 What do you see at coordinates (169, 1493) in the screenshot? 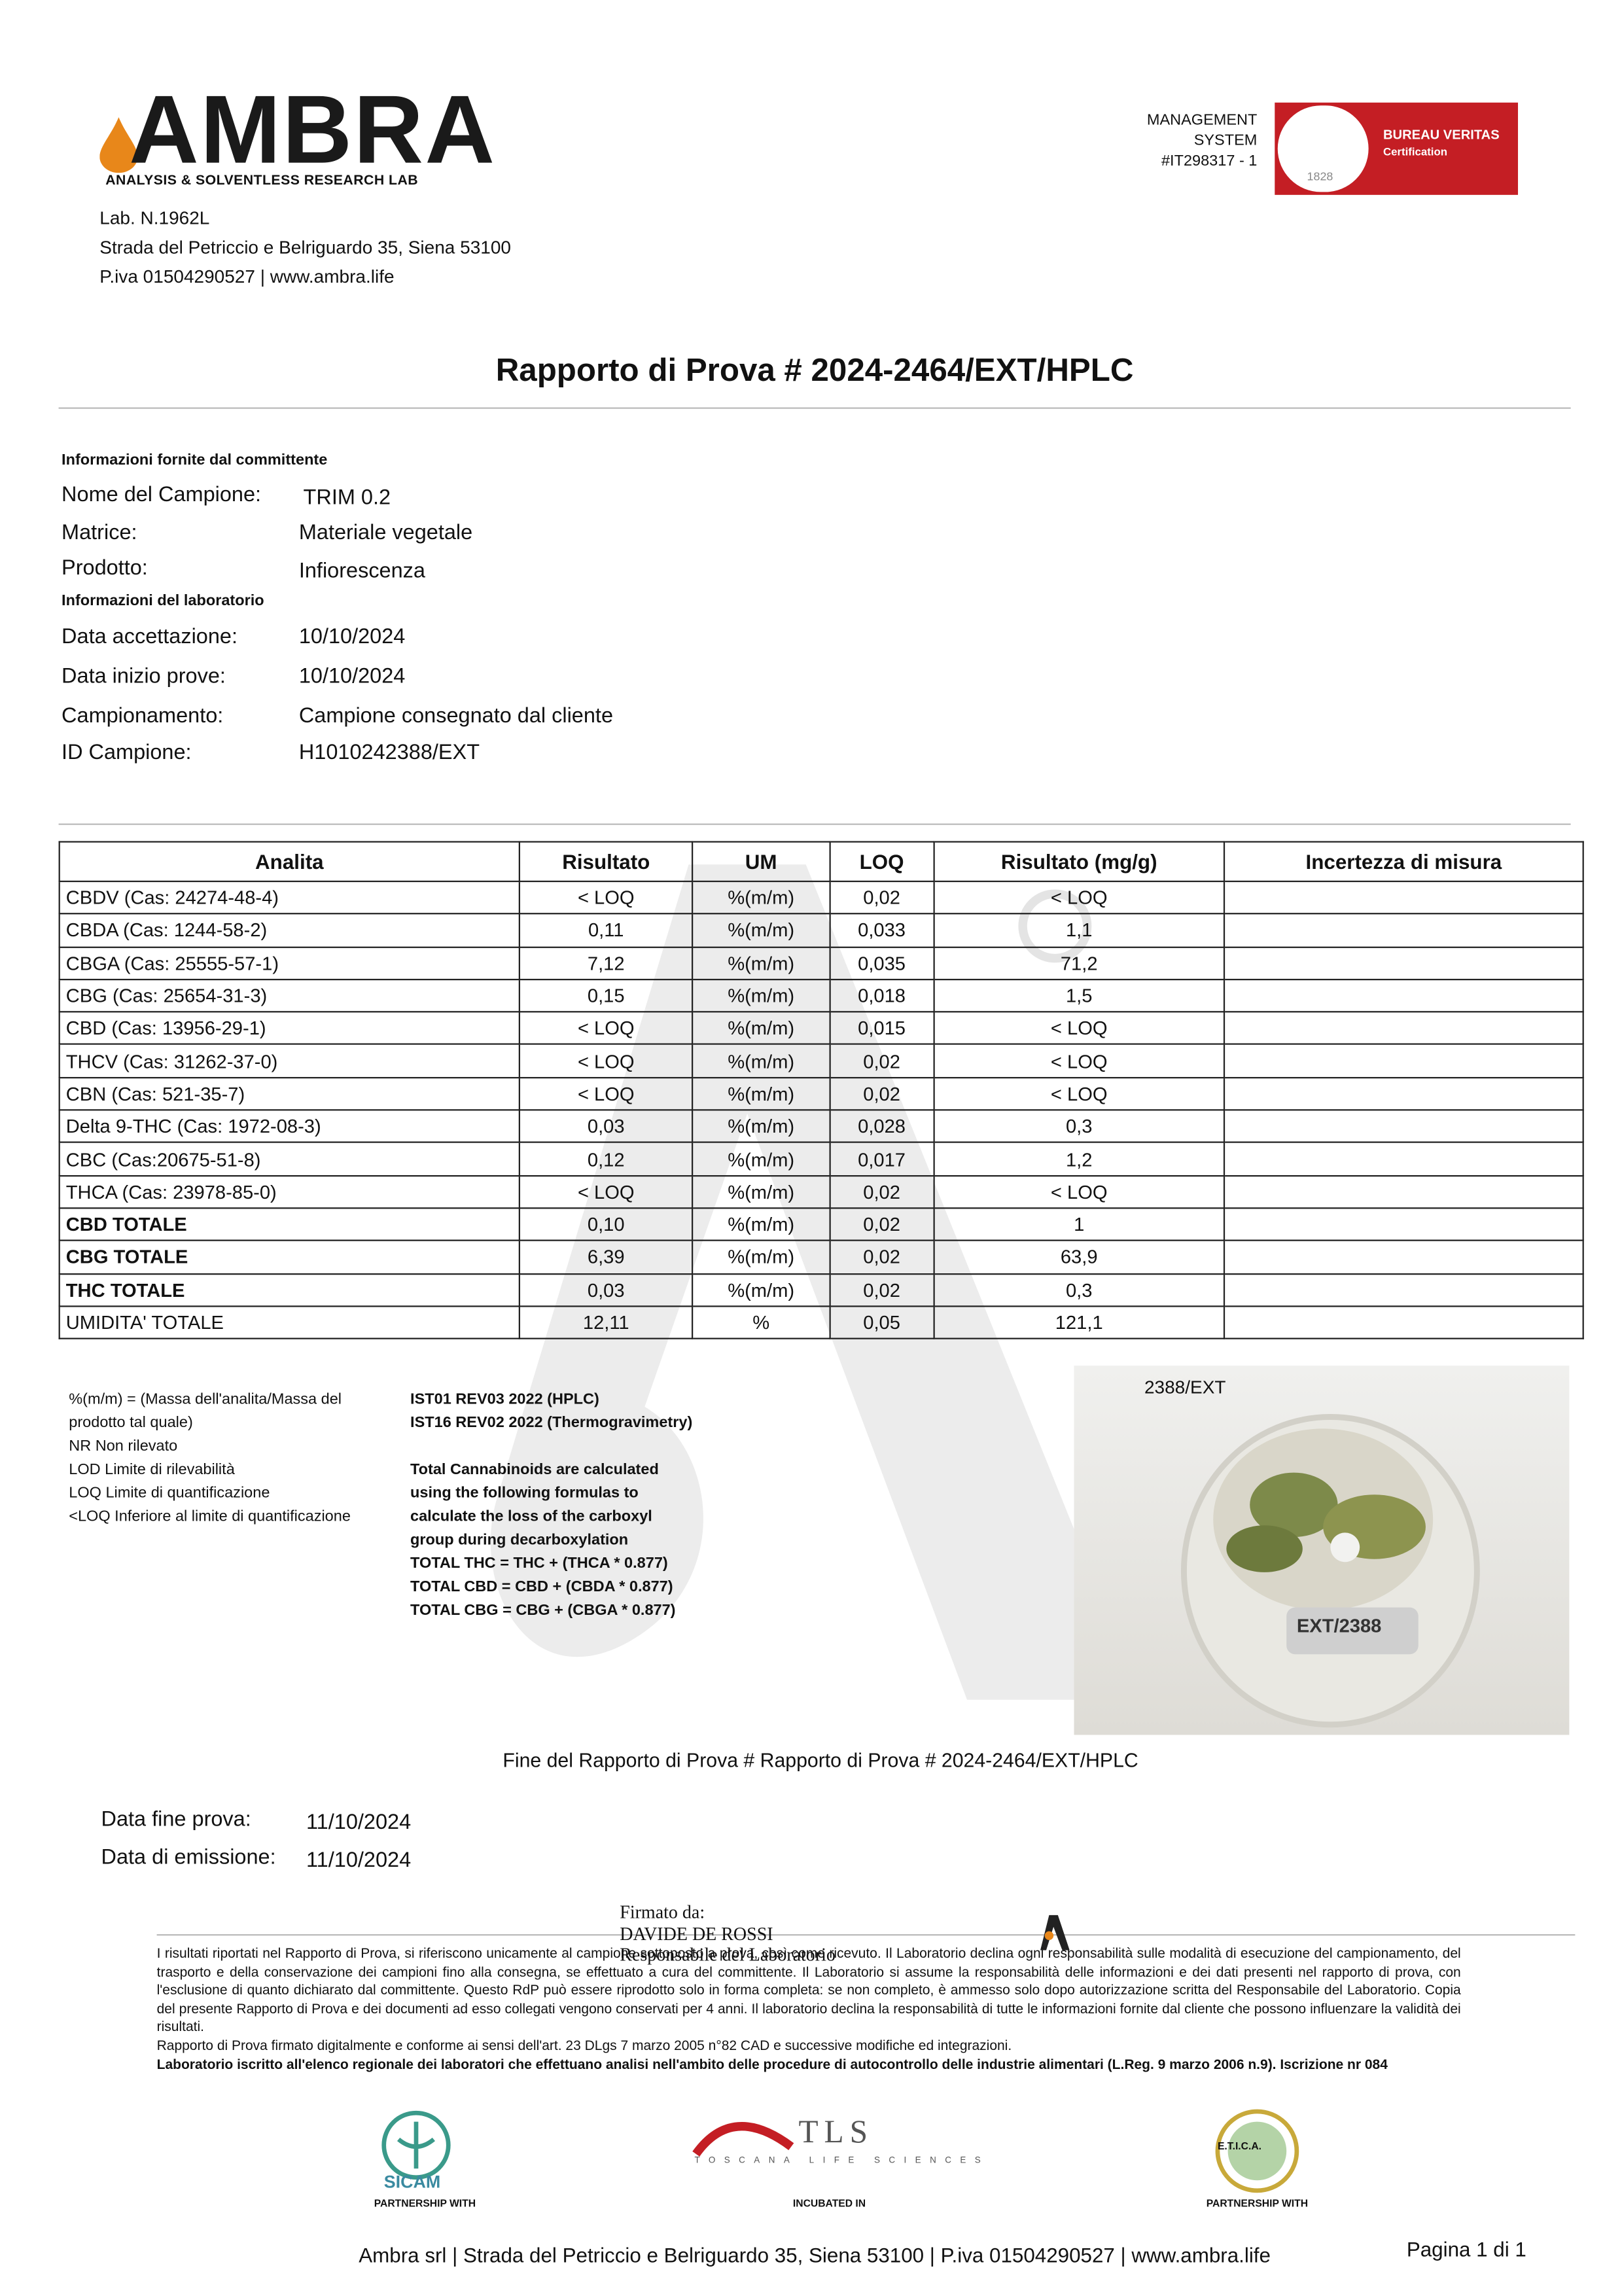
I see `legend-note: LOQ Limite di quantificazione` at bounding box center [169, 1493].